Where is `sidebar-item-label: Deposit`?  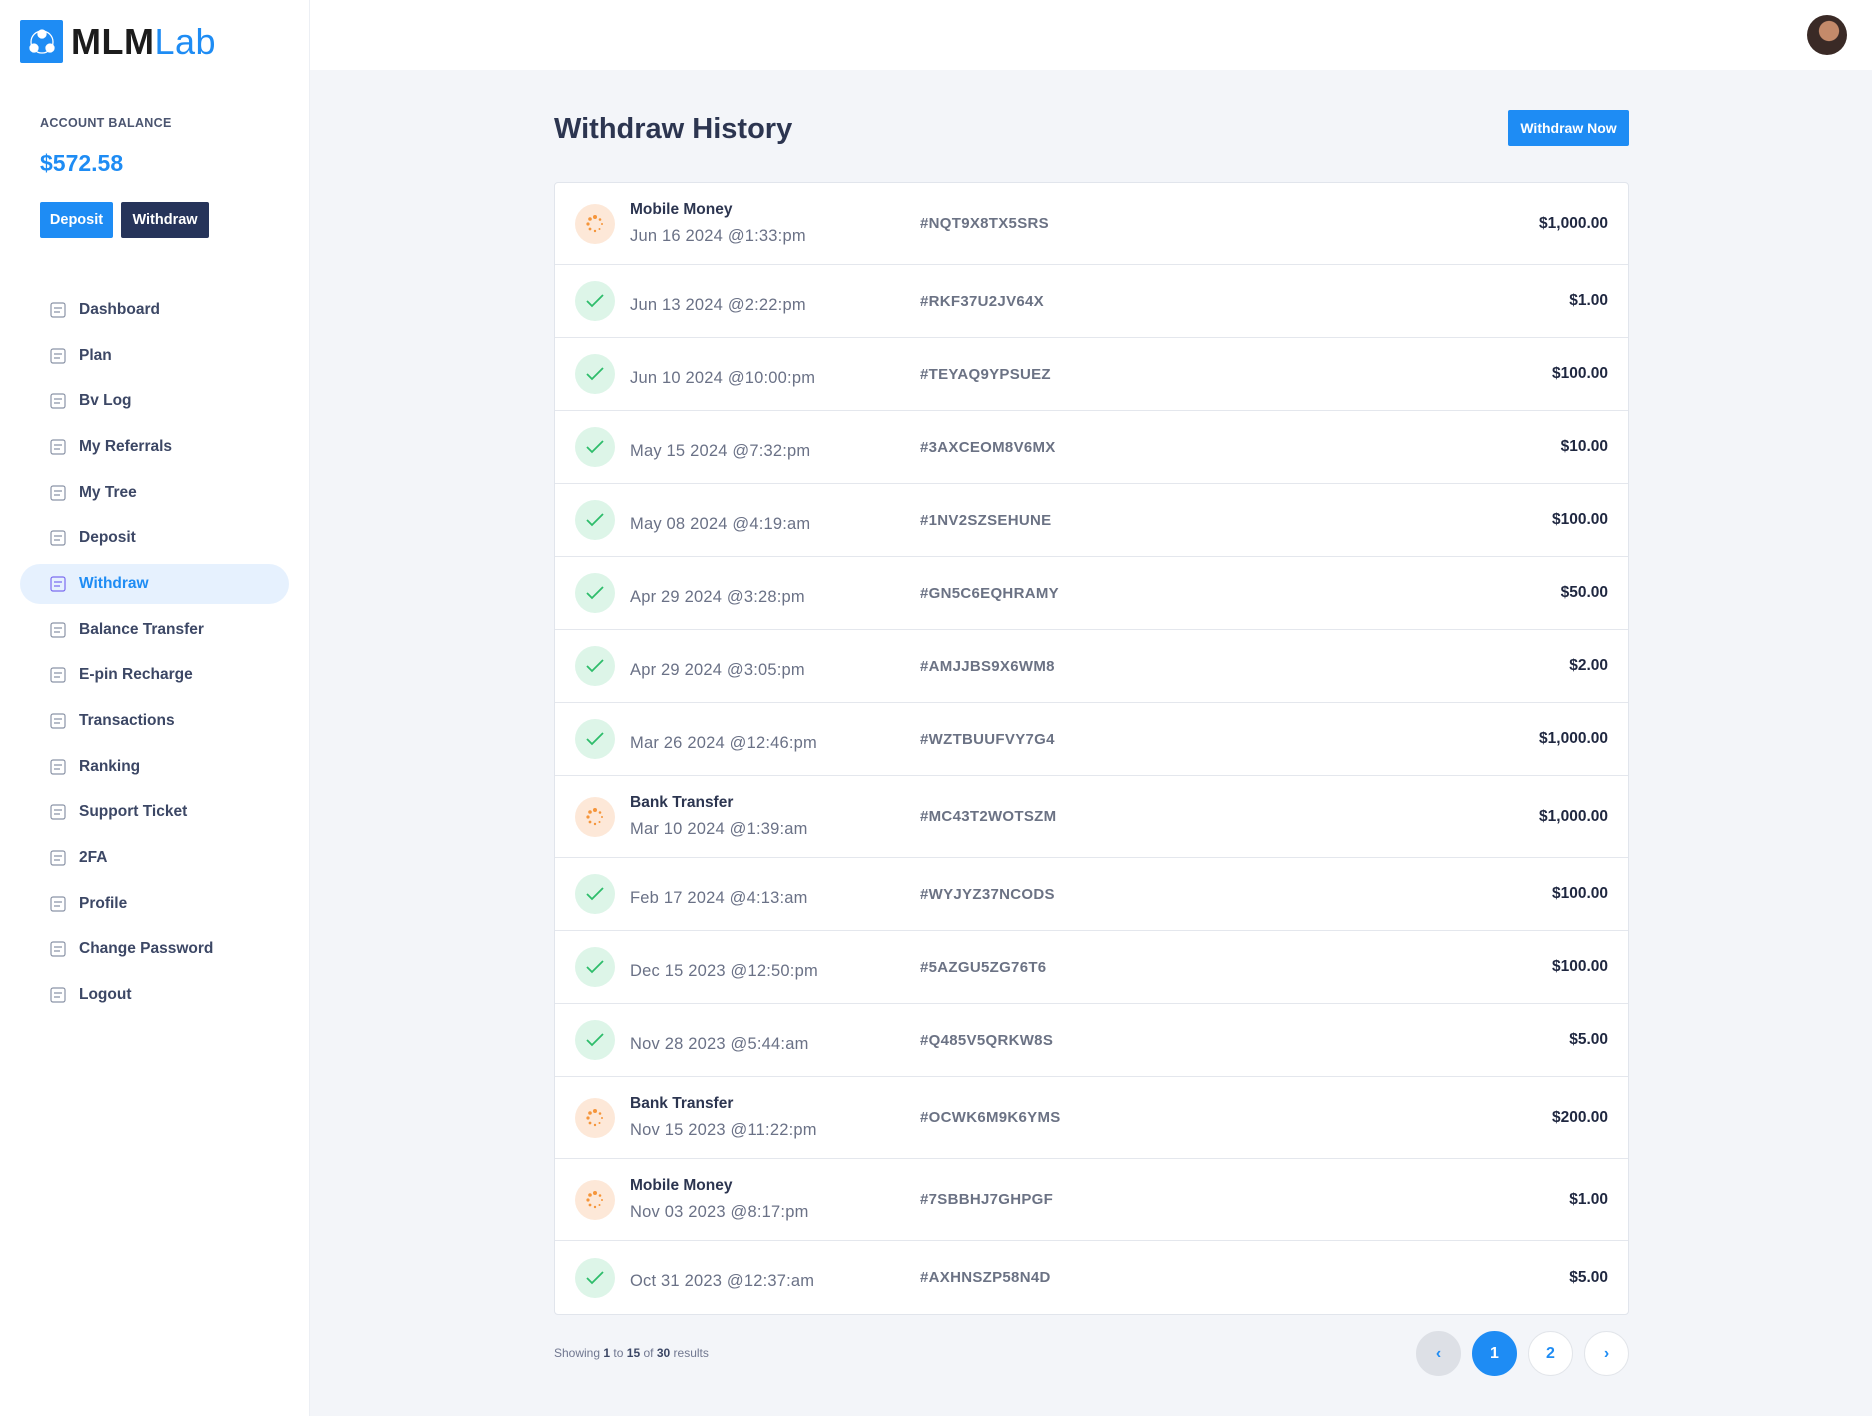 sidebar-item-label: Deposit is located at coordinates (107, 538).